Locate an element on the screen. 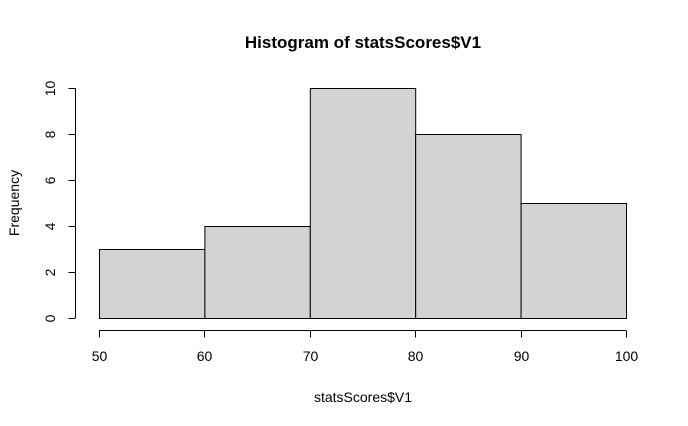  y-tick-label: 8 is located at coordinates (50, 134).